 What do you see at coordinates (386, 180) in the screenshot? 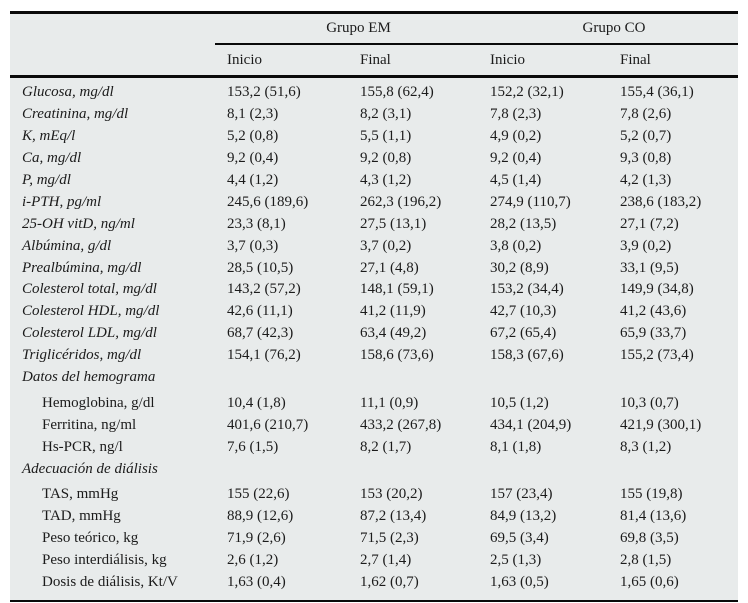
I see `cell: 4,3 (1,2)` at bounding box center [386, 180].